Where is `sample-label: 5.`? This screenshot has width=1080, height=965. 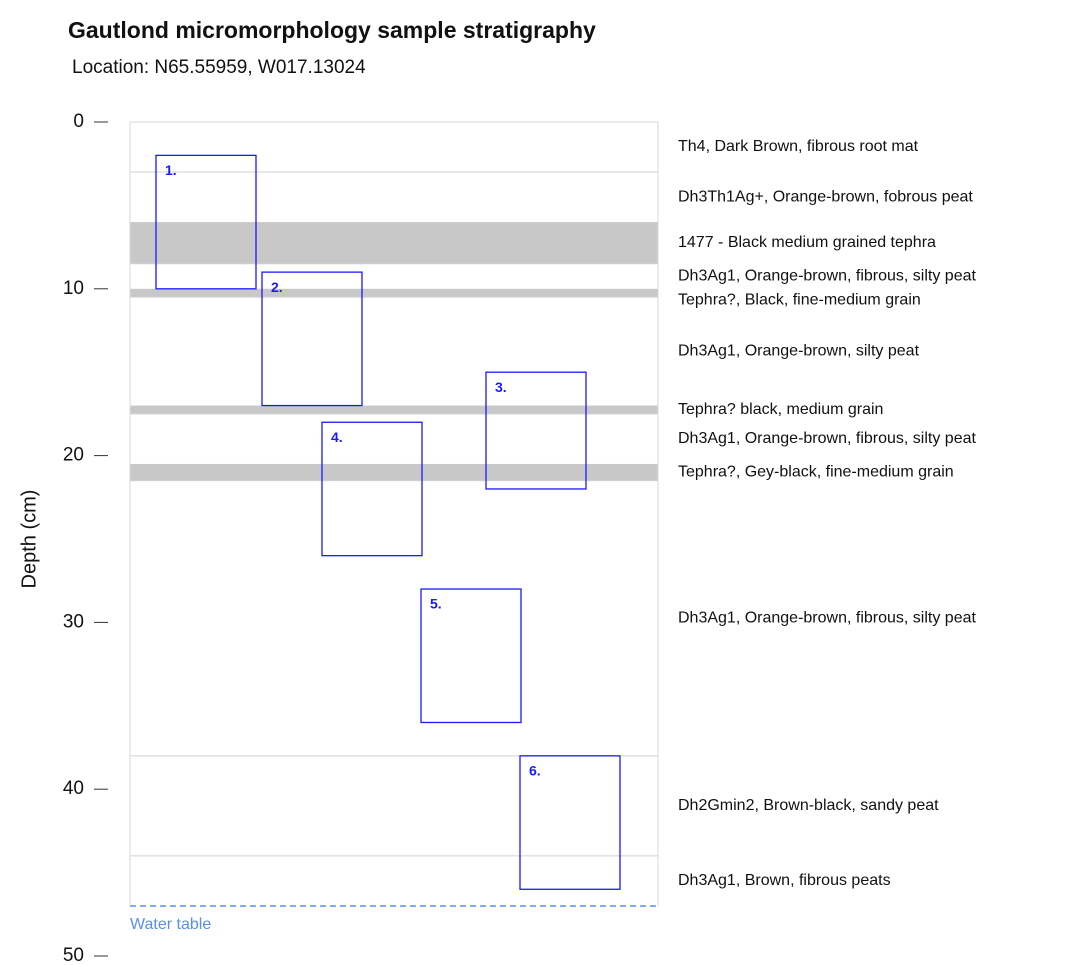 sample-label: 5. is located at coordinates (436, 604).